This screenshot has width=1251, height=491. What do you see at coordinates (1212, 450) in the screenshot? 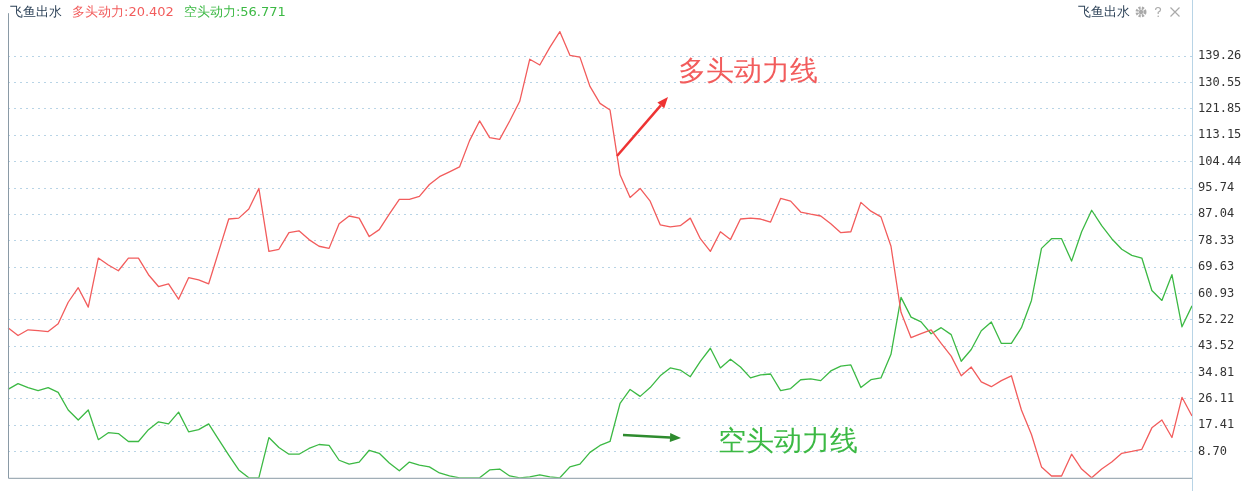
I see `y-tick-label: 8.70` at bounding box center [1212, 450].